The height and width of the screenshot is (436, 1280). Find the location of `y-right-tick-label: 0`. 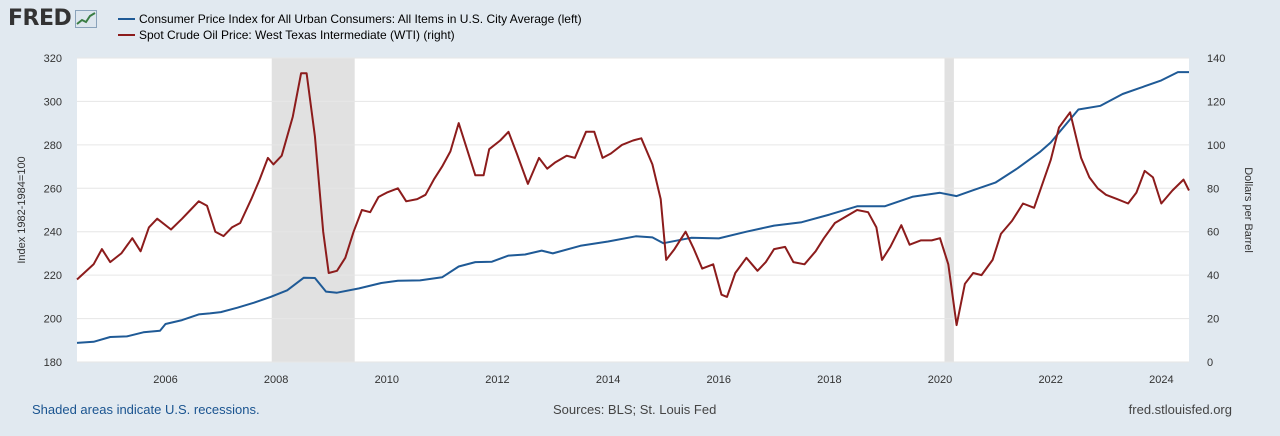

y-right-tick-label: 0 is located at coordinates (1210, 363).